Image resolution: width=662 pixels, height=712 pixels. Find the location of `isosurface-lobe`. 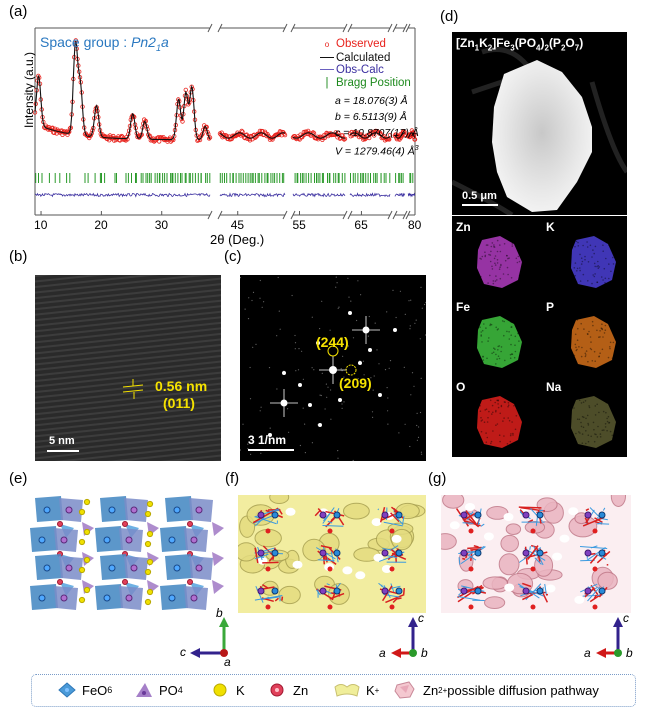

isosurface-lobe is located at coordinates (495, 602).